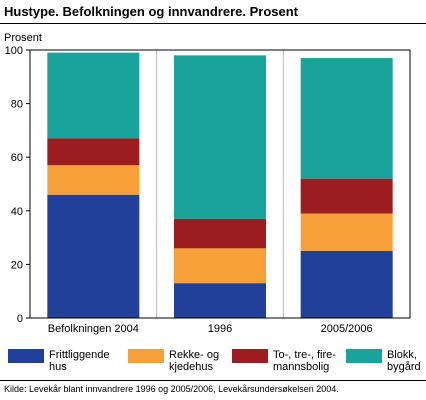  I want to click on legend-item: To-, tre-, fire- mannsbolig, so click(284, 361).